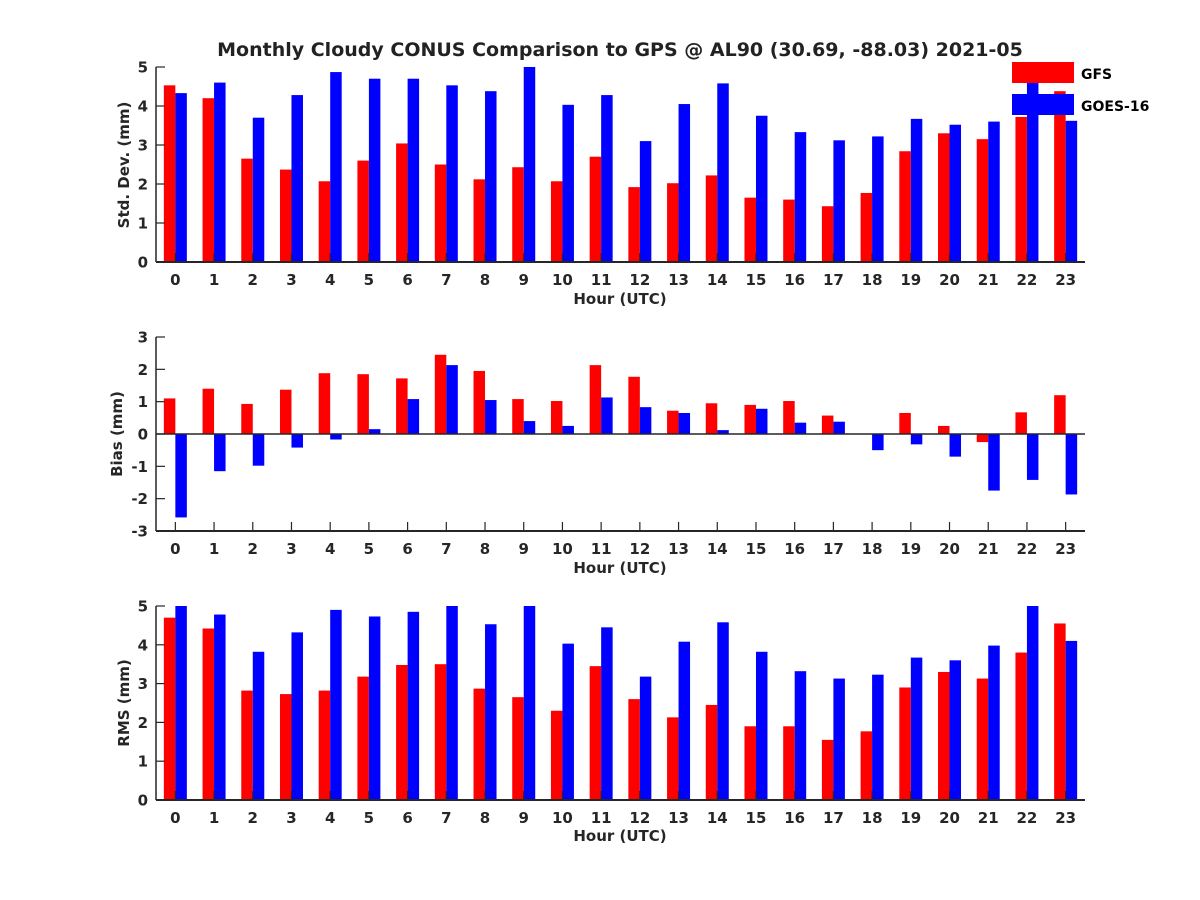 This screenshot has width=1200, height=900. Describe the element at coordinates (446, 818) in the screenshot. I see `rms-x-tick-label: 7` at that location.